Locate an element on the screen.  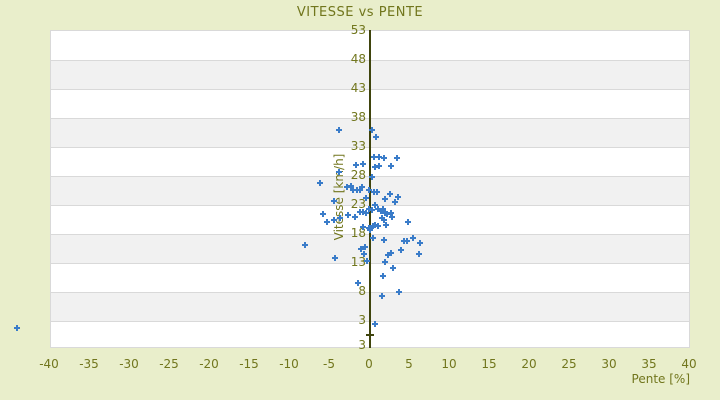
x-tick-label: 5 is located at coordinates (409, 364).